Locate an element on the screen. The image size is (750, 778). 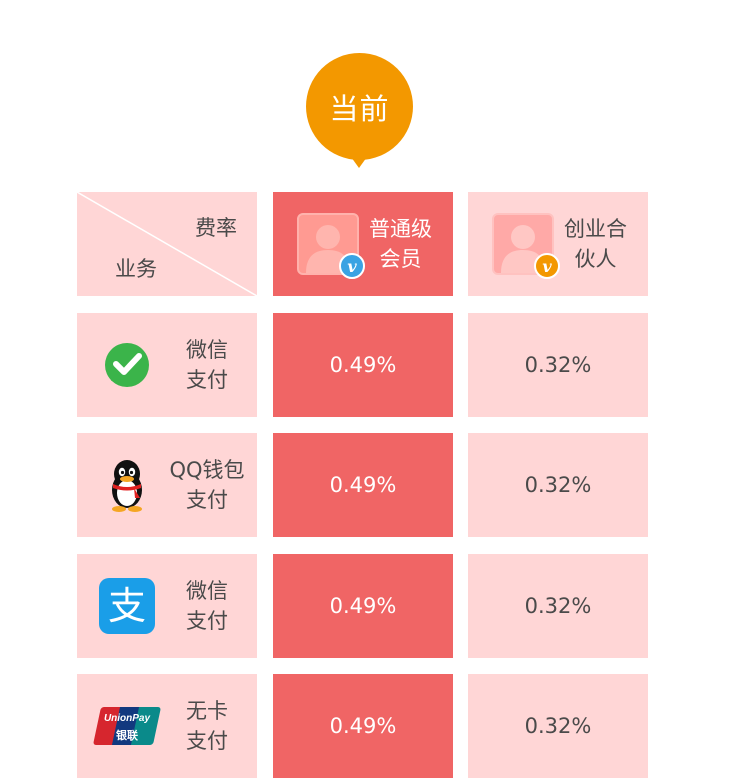
unionpay-icon: UnionPay 银联 is located at coordinates (127, 726).